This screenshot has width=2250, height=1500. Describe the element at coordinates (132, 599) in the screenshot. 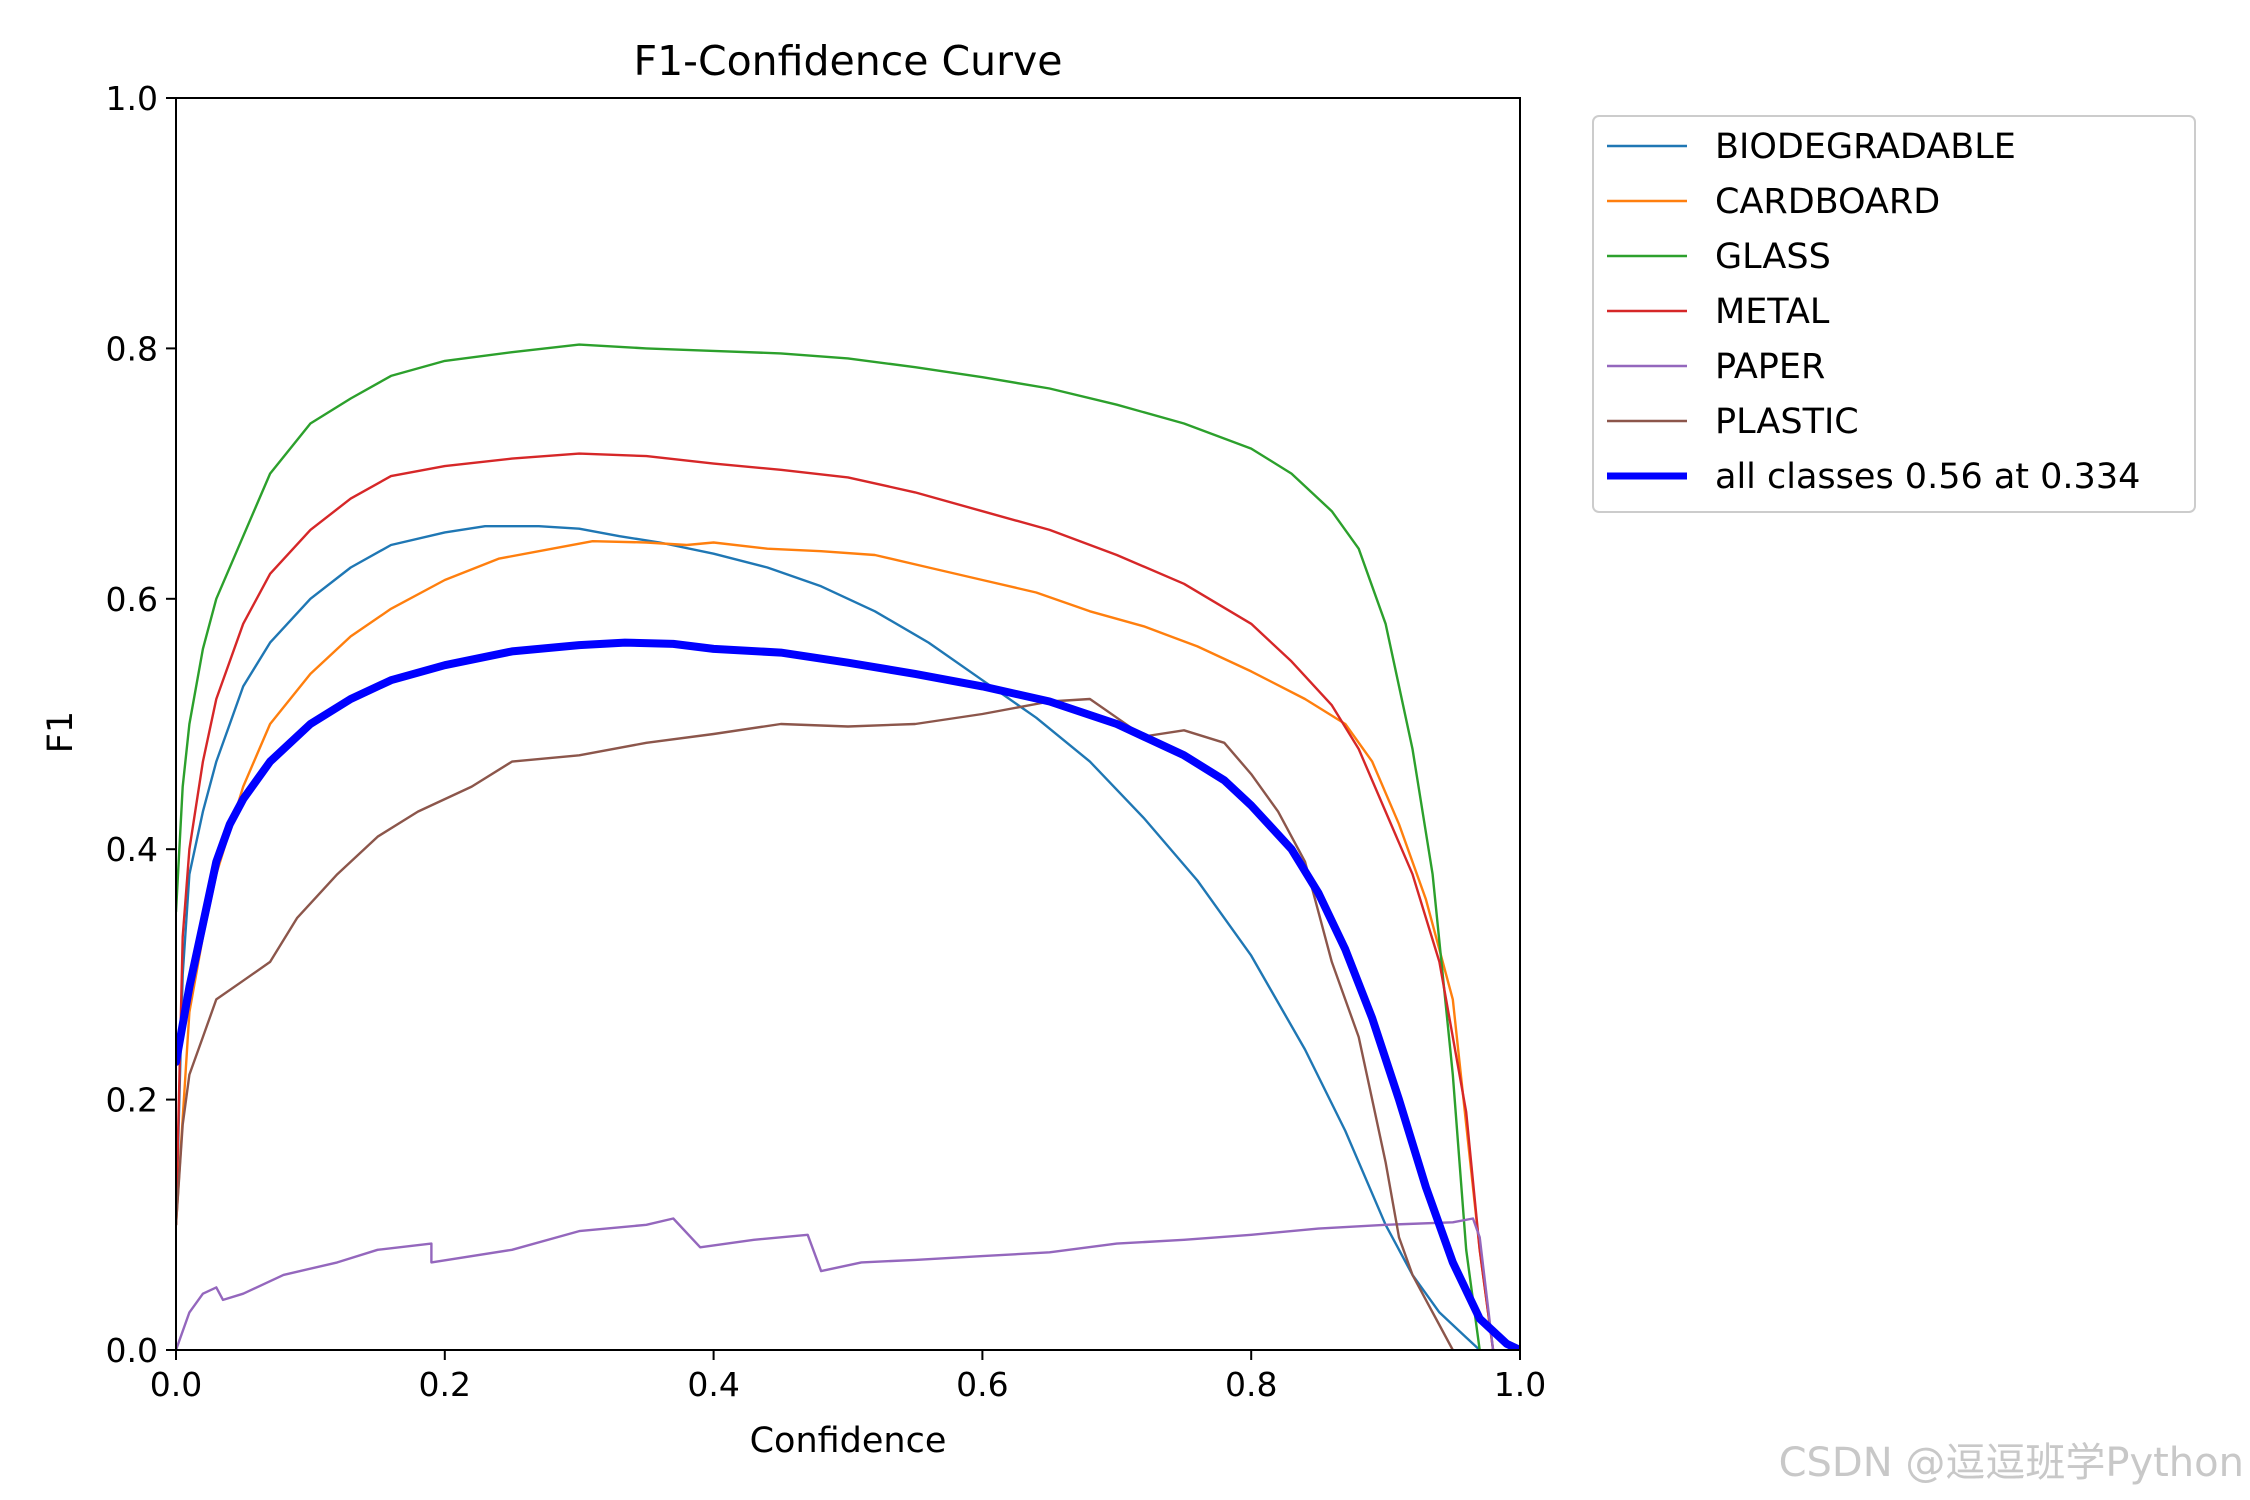

I see `y-tick-label-3: 0.6` at that location.